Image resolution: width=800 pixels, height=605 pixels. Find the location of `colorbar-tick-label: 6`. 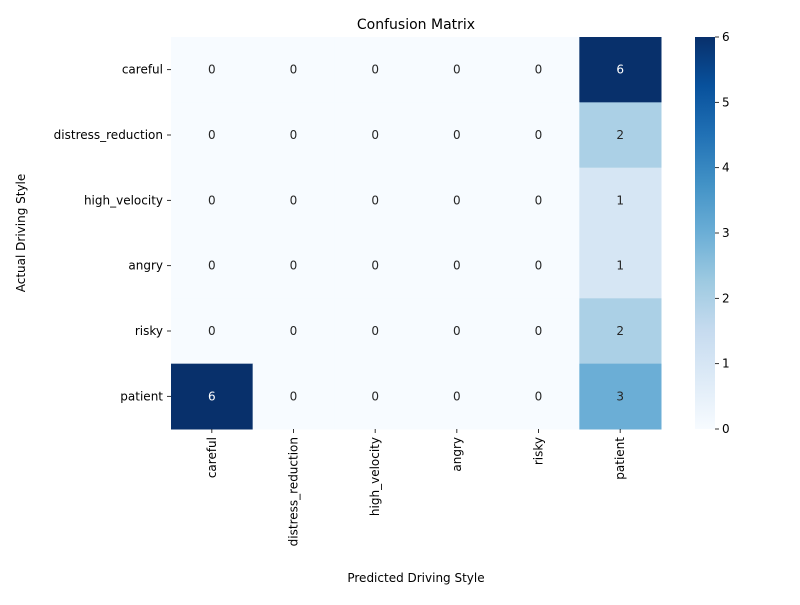

colorbar-tick-label: 6 is located at coordinates (726, 37).